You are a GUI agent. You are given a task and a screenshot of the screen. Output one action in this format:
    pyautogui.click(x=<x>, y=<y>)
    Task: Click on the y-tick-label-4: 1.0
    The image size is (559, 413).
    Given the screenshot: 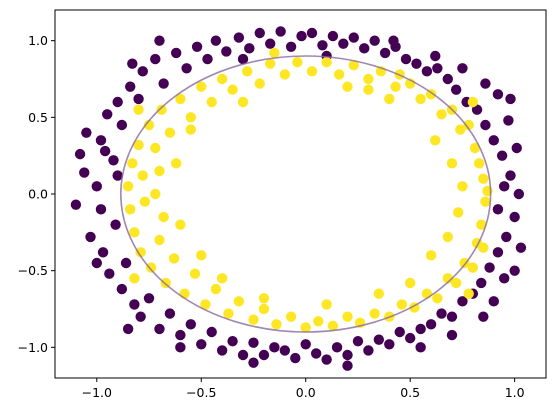 What is the action you would take?
    pyautogui.click(x=38, y=40)
    